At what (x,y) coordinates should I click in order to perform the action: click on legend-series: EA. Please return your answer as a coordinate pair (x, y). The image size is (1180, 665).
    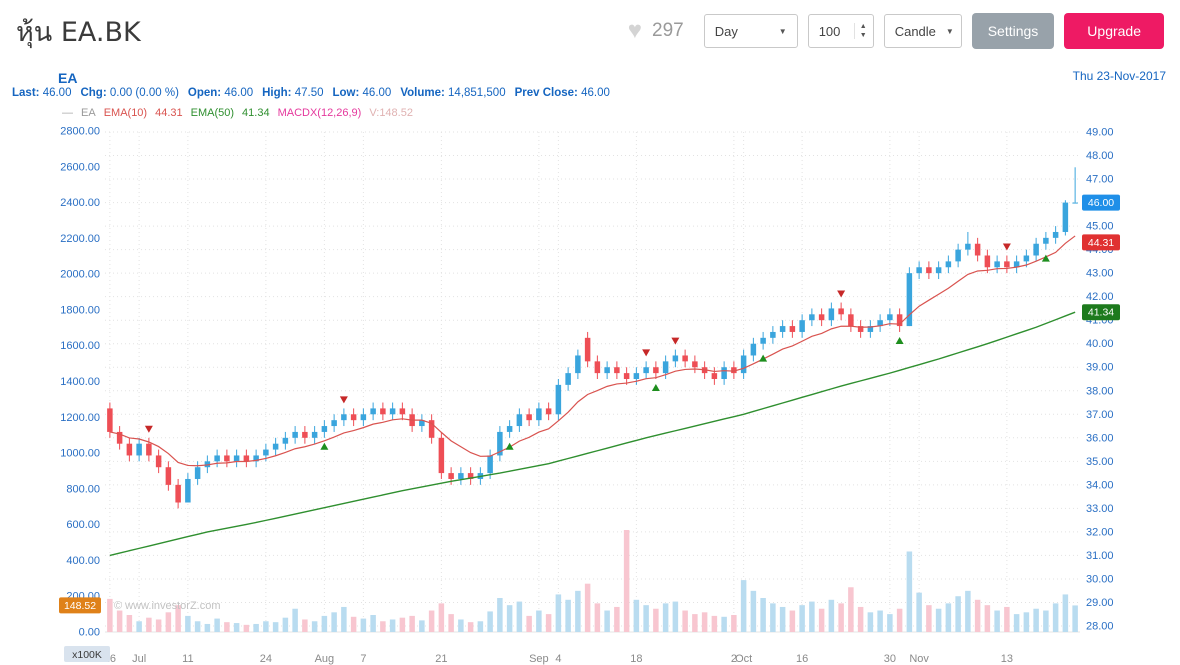
    Looking at the image, I should click on (88, 113).